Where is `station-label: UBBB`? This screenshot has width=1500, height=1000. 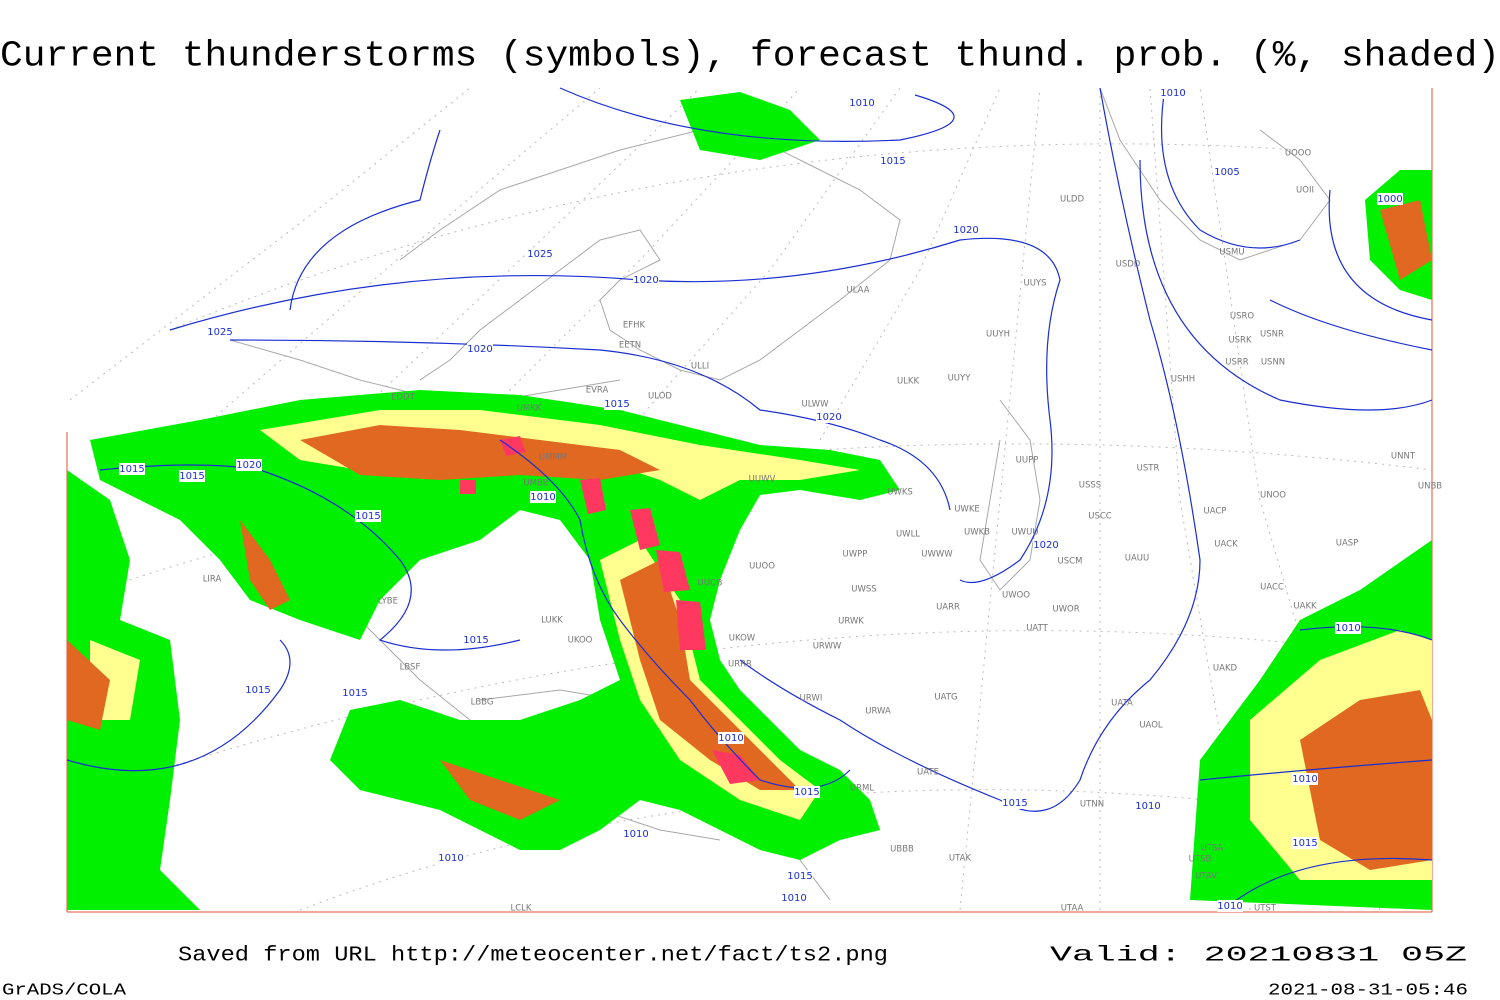 station-label: UBBB is located at coordinates (902, 850).